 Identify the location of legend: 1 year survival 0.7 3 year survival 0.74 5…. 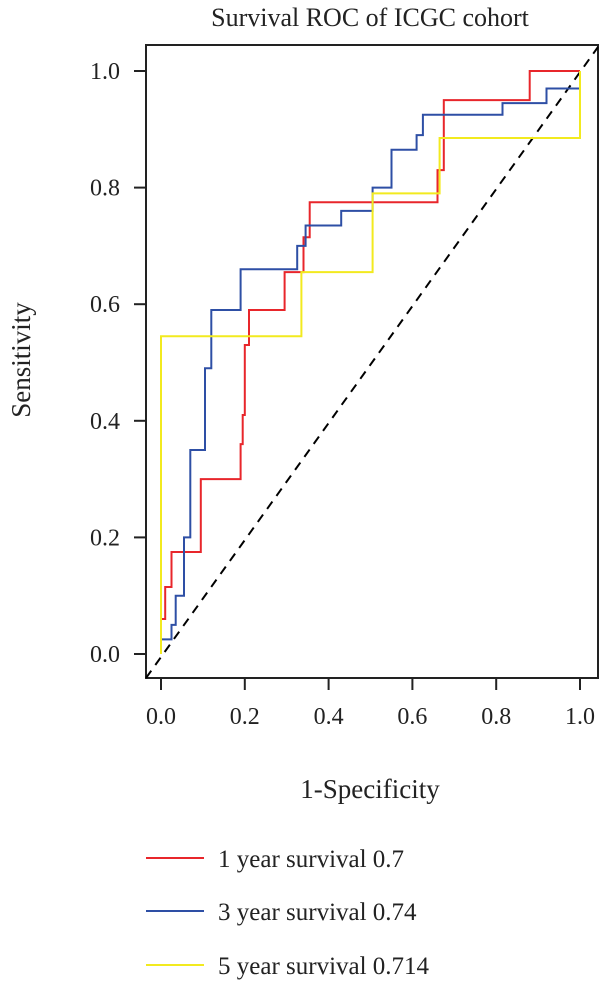
(288, 913).